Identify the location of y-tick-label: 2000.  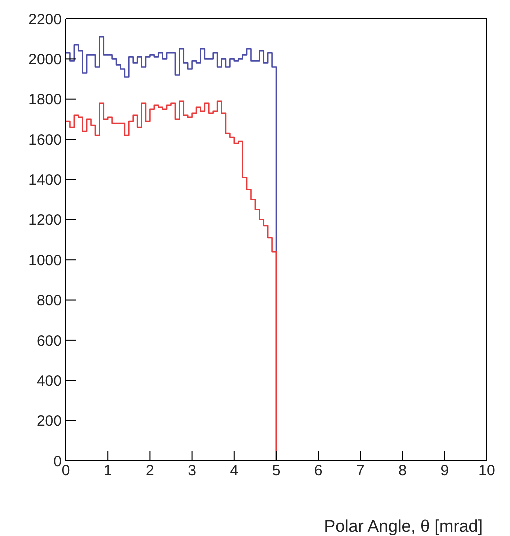
(45, 60).